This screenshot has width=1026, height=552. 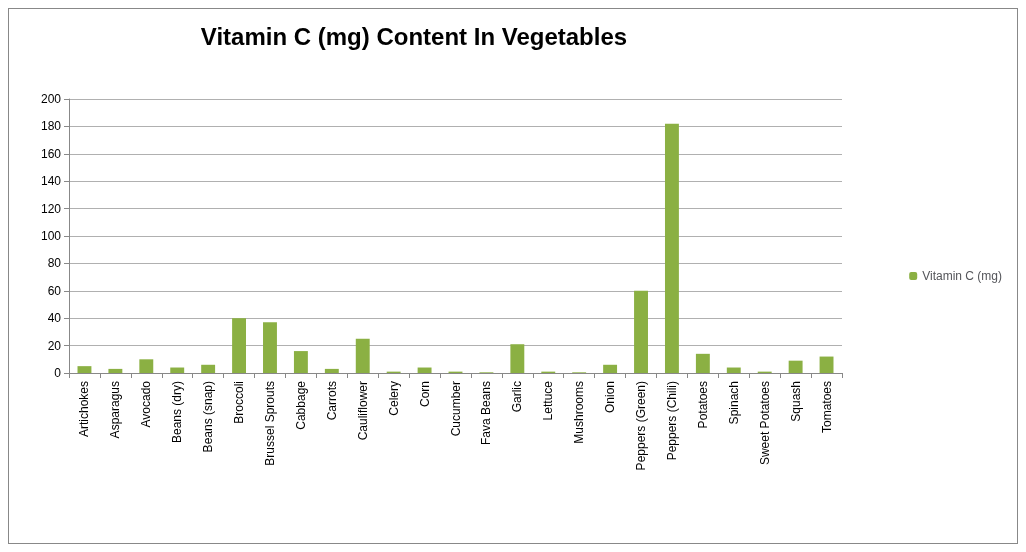 I want to click on y-tick-label: 80, so click(x=54, y=263).